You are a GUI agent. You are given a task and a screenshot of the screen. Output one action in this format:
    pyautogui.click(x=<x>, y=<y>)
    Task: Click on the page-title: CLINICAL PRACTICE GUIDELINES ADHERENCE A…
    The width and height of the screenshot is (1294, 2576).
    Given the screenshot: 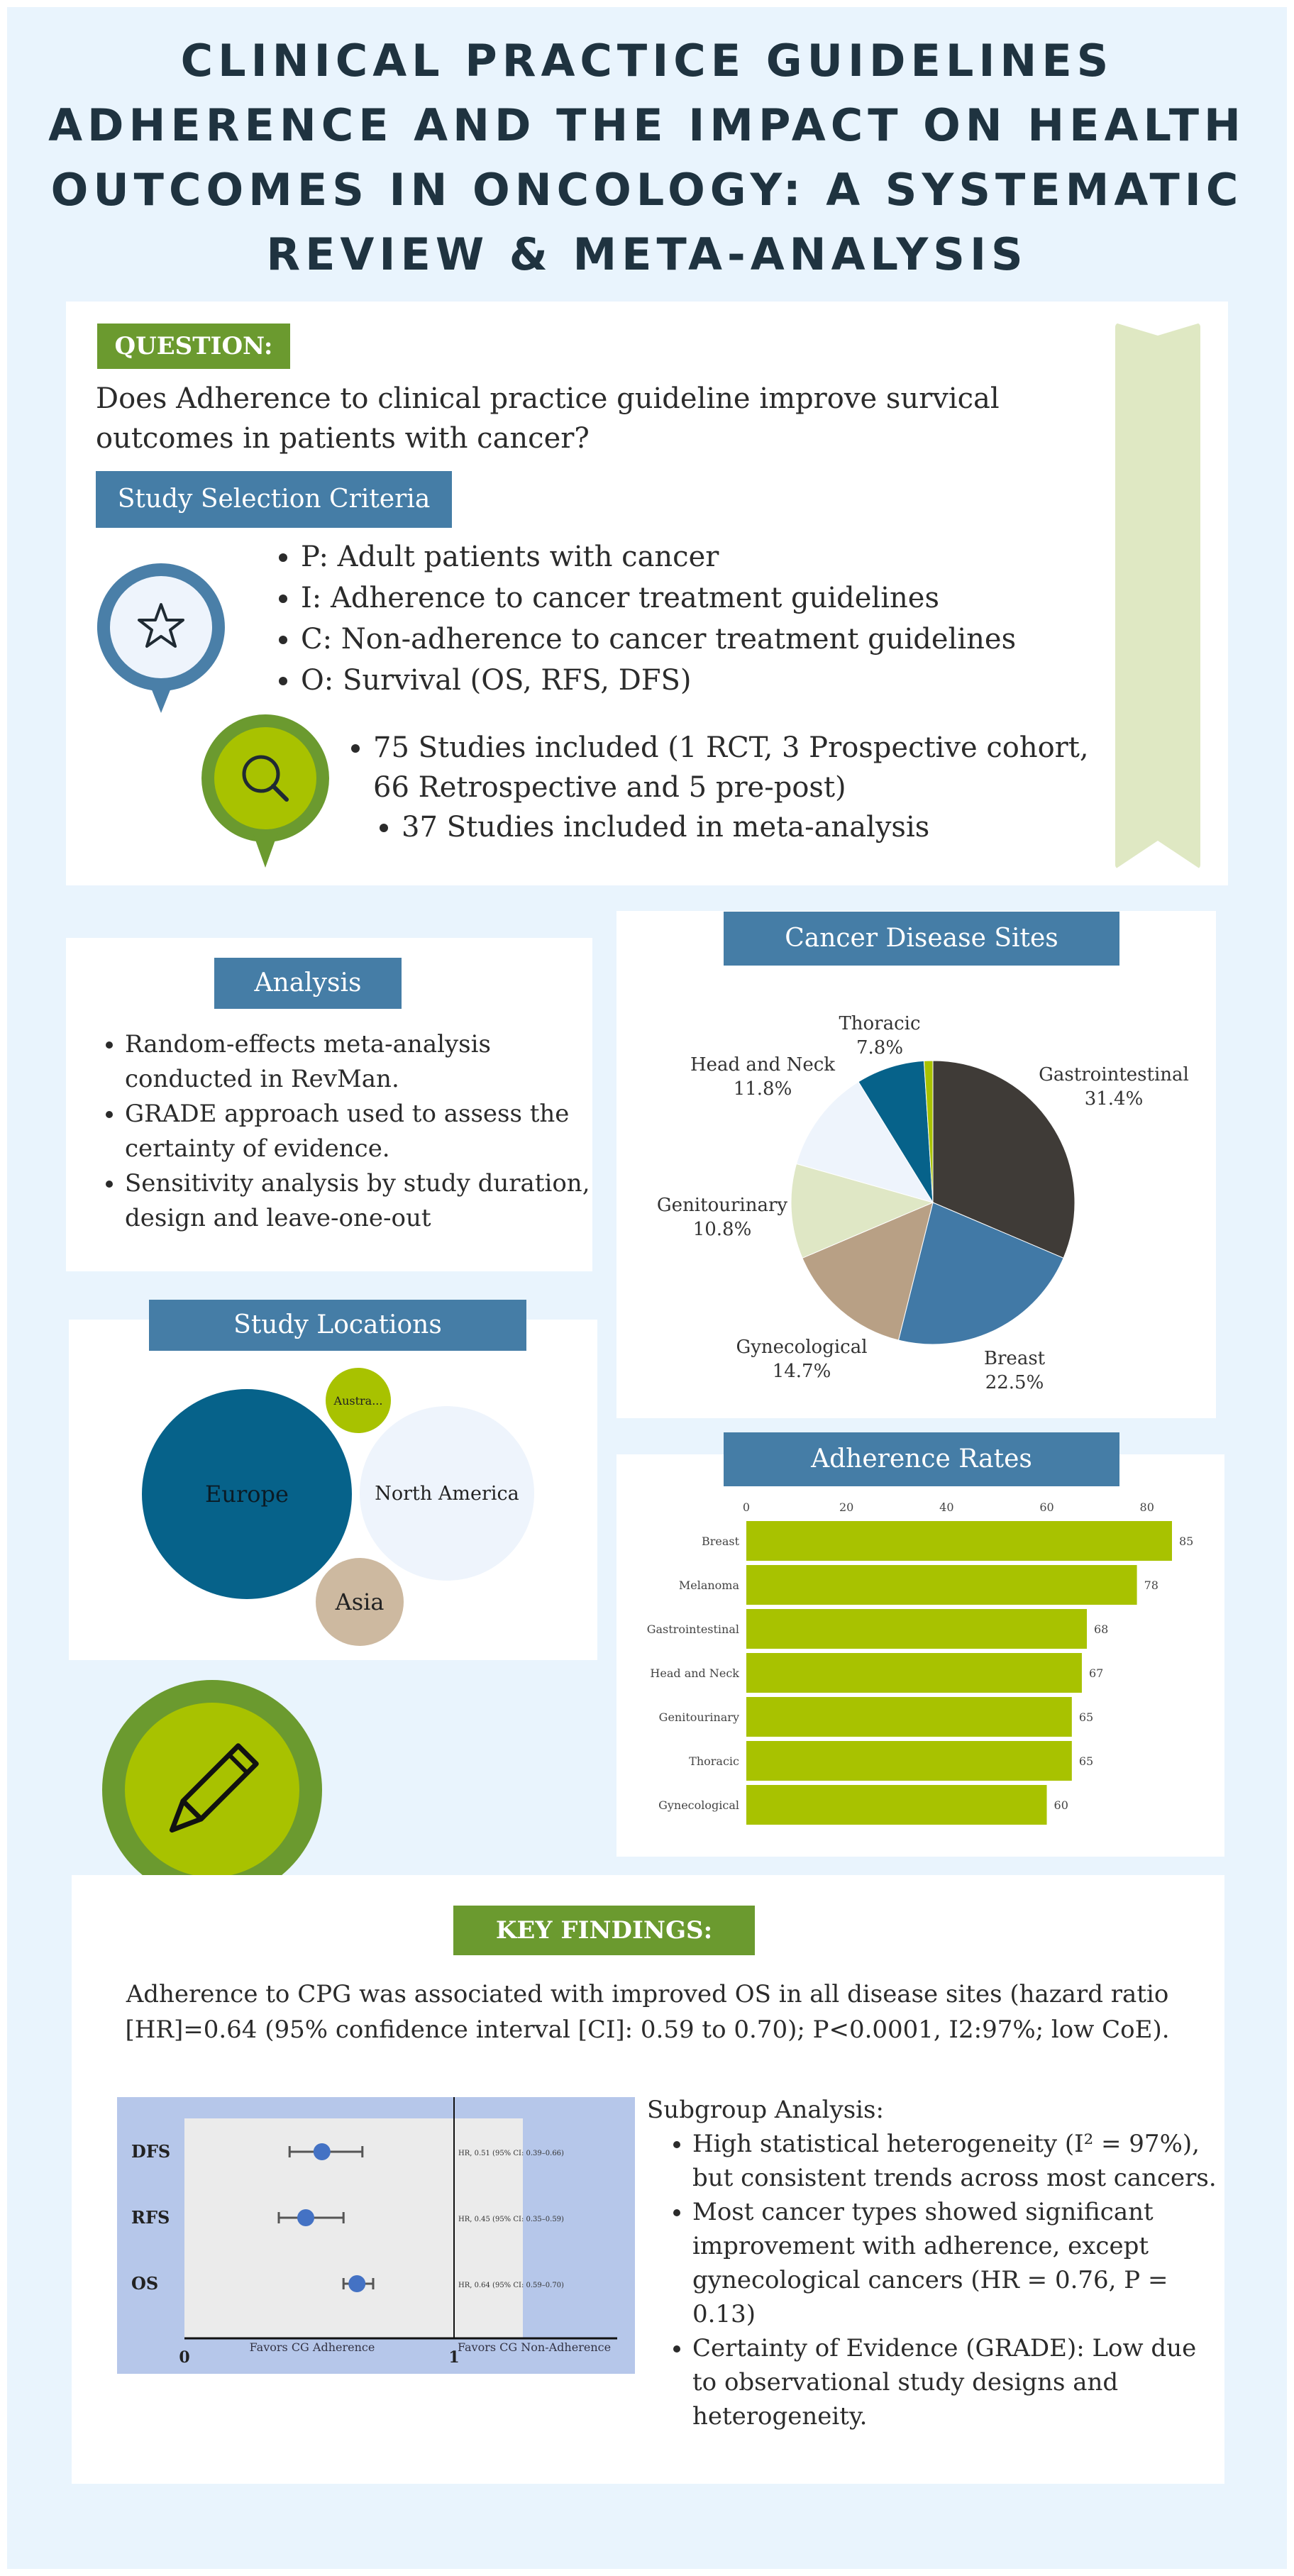 What is the action you would take?
    pyautogui.click(x=647, y=157)
    